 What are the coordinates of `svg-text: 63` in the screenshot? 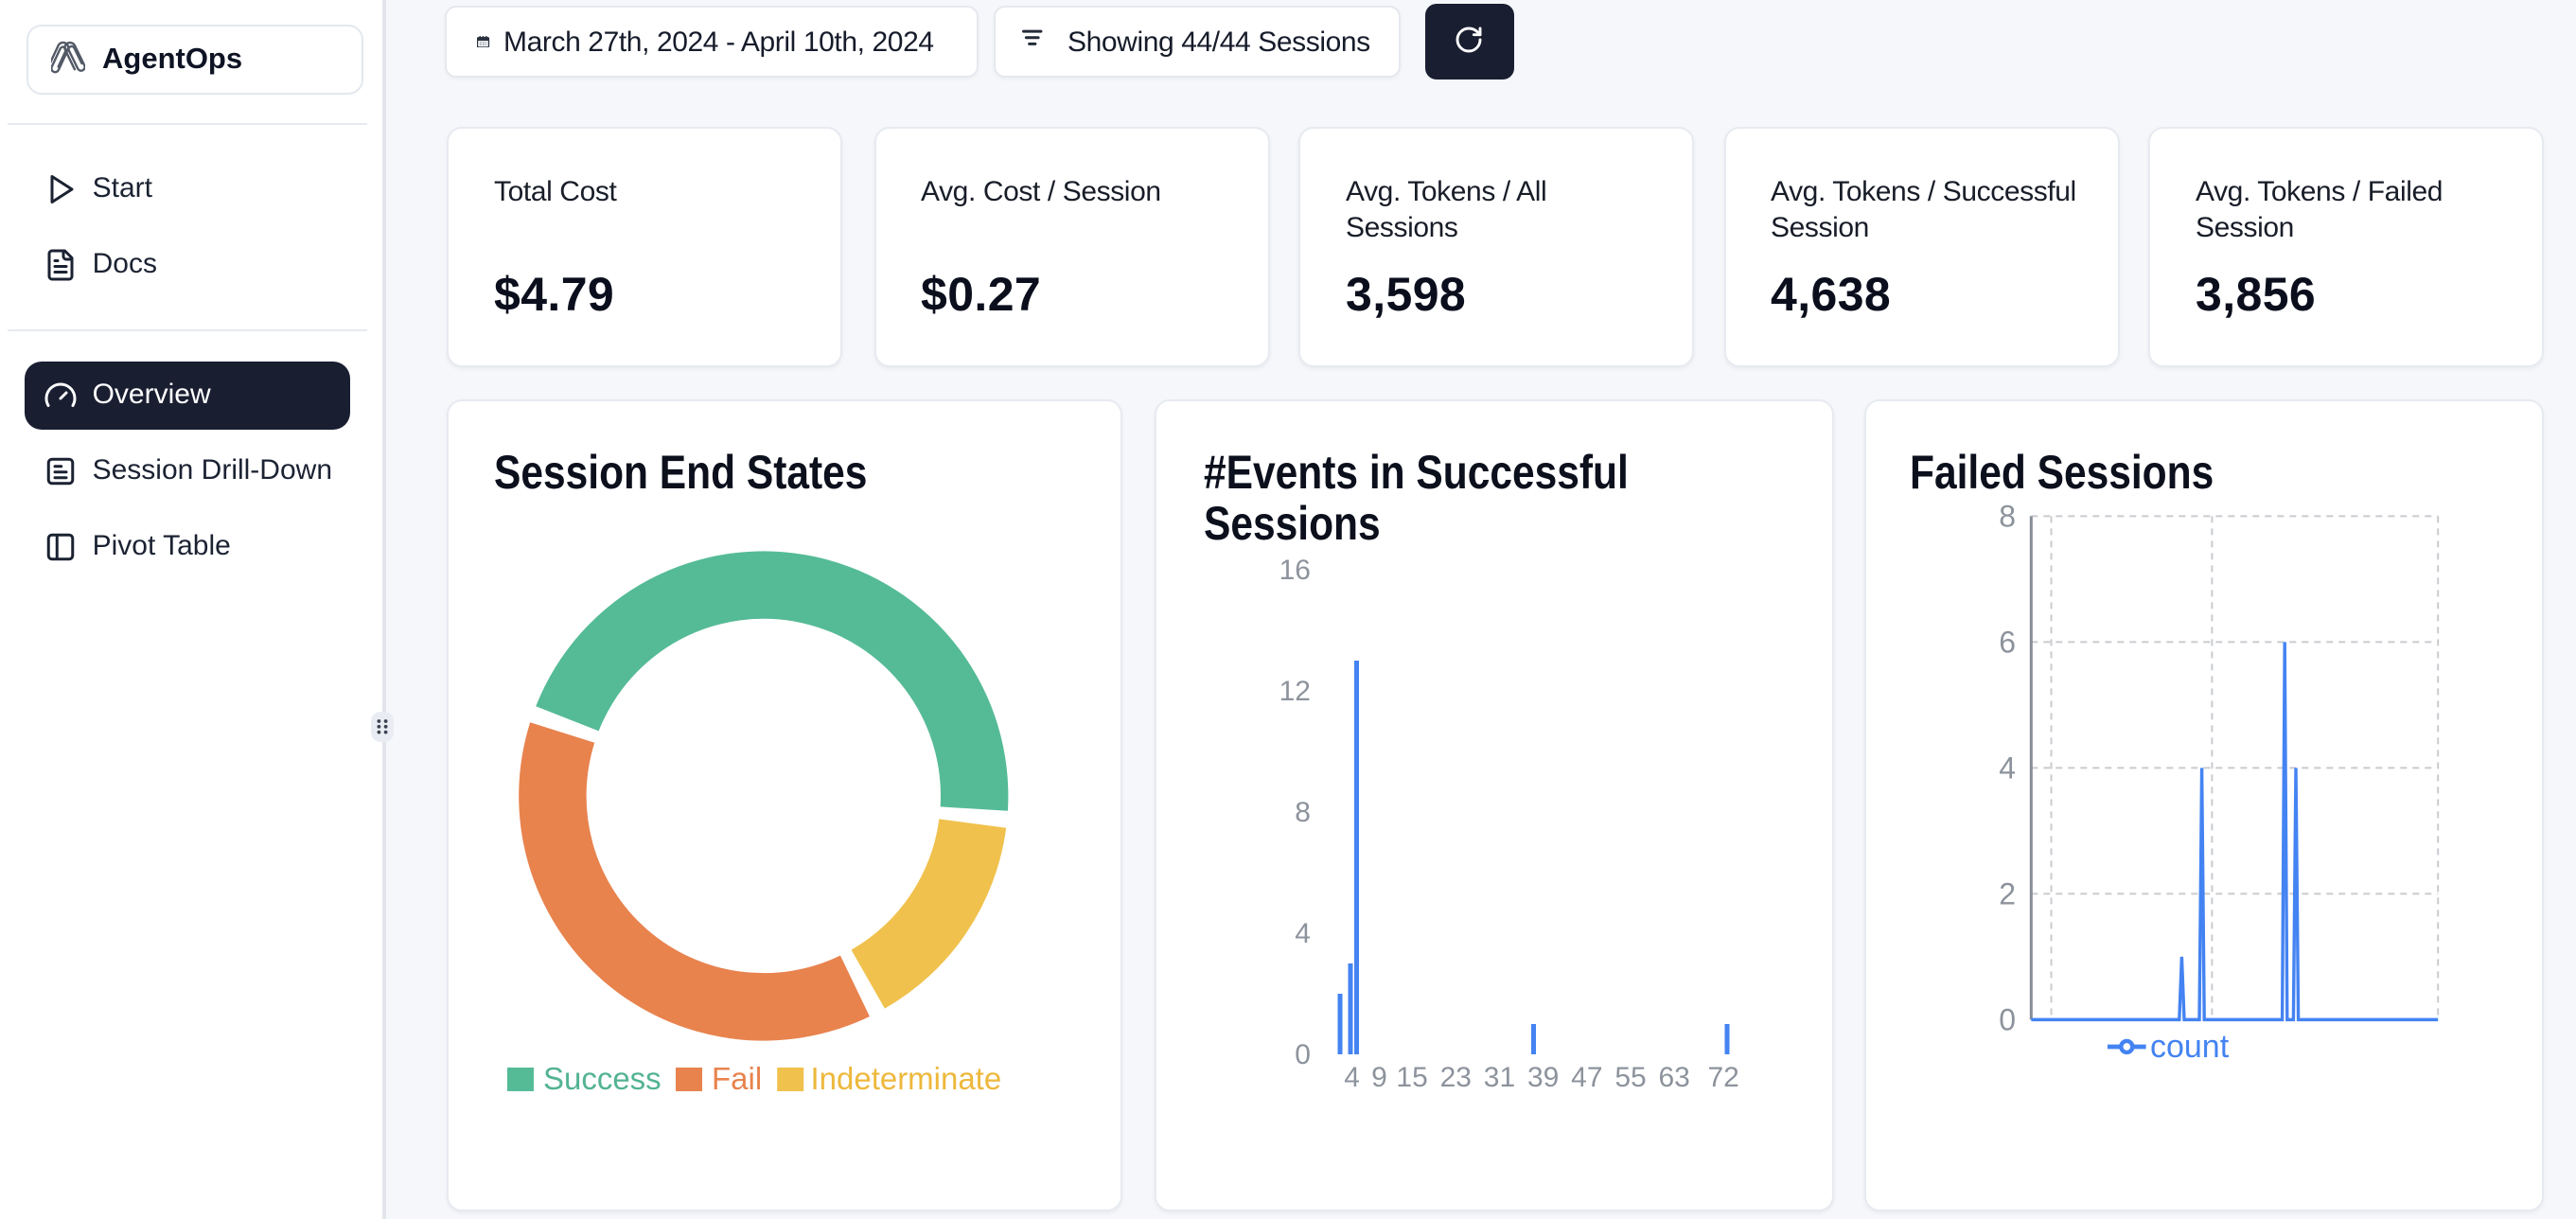 It's located at (1674, 1077).